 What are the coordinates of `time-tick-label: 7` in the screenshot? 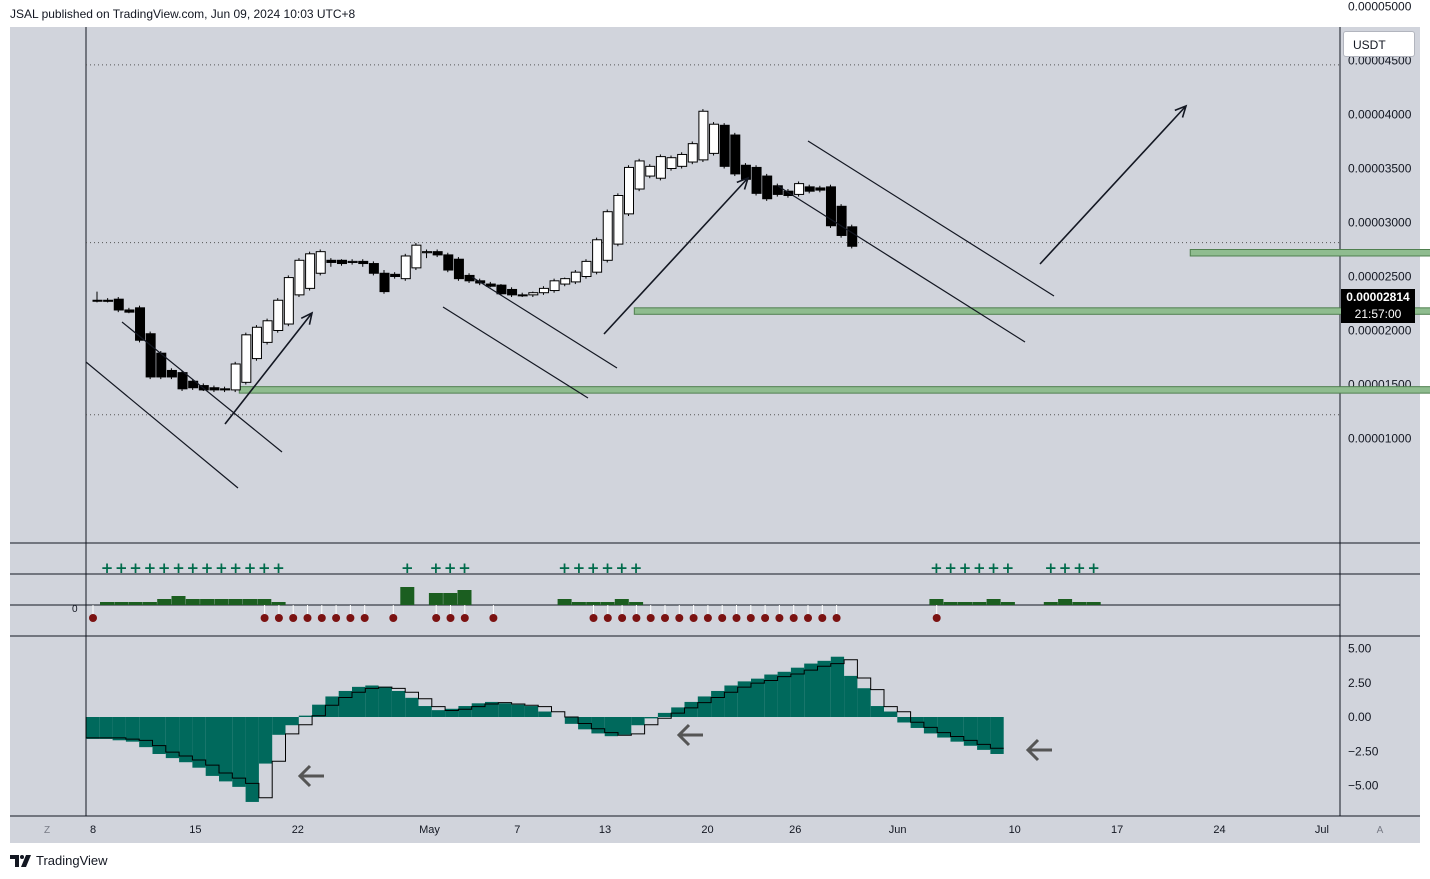 It's located at (517, 830).